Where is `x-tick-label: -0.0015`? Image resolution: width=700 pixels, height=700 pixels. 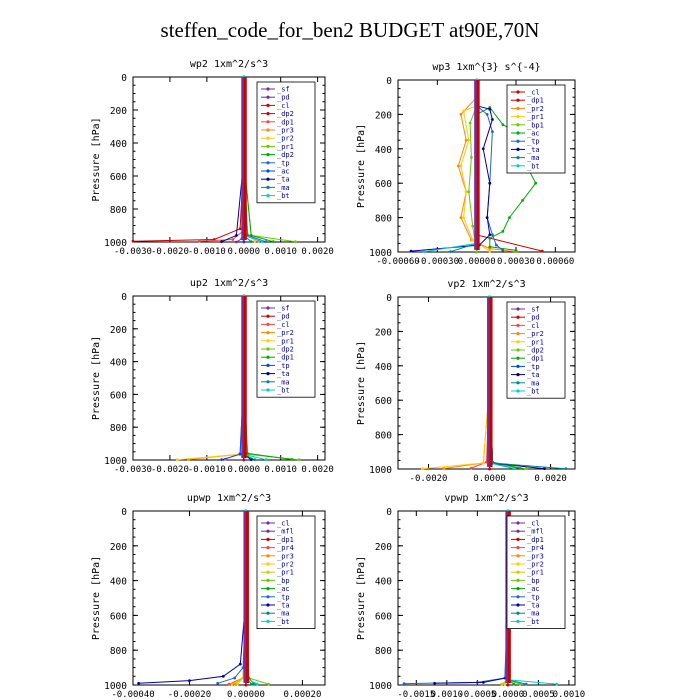 x-tick-label: -0.0015 is located at coordinates (416, 695).